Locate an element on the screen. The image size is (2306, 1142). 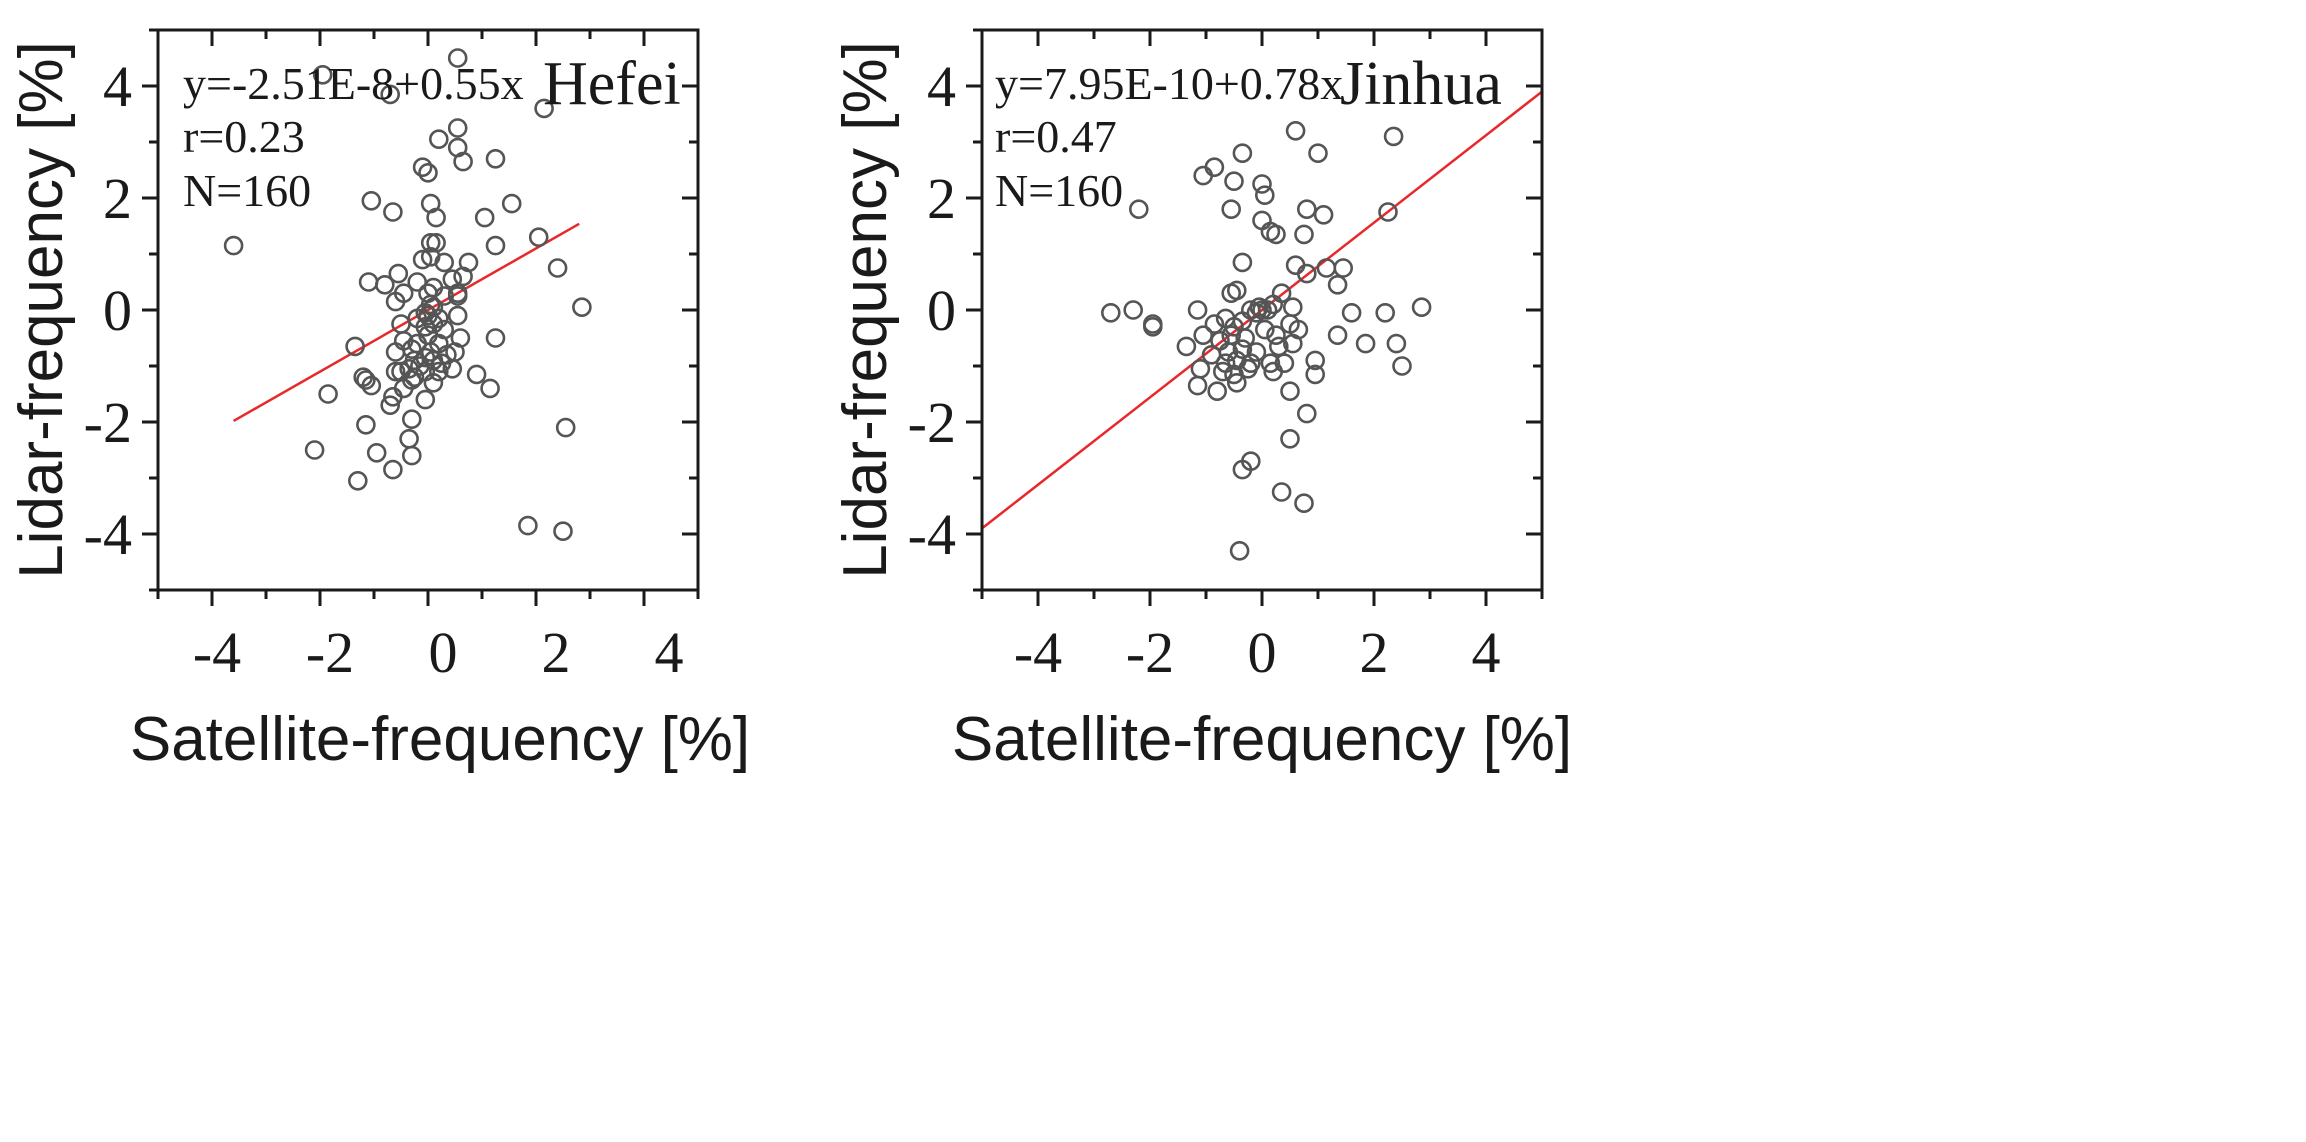
hefei-site-label: Hefei is located at coordinates (612, 84).